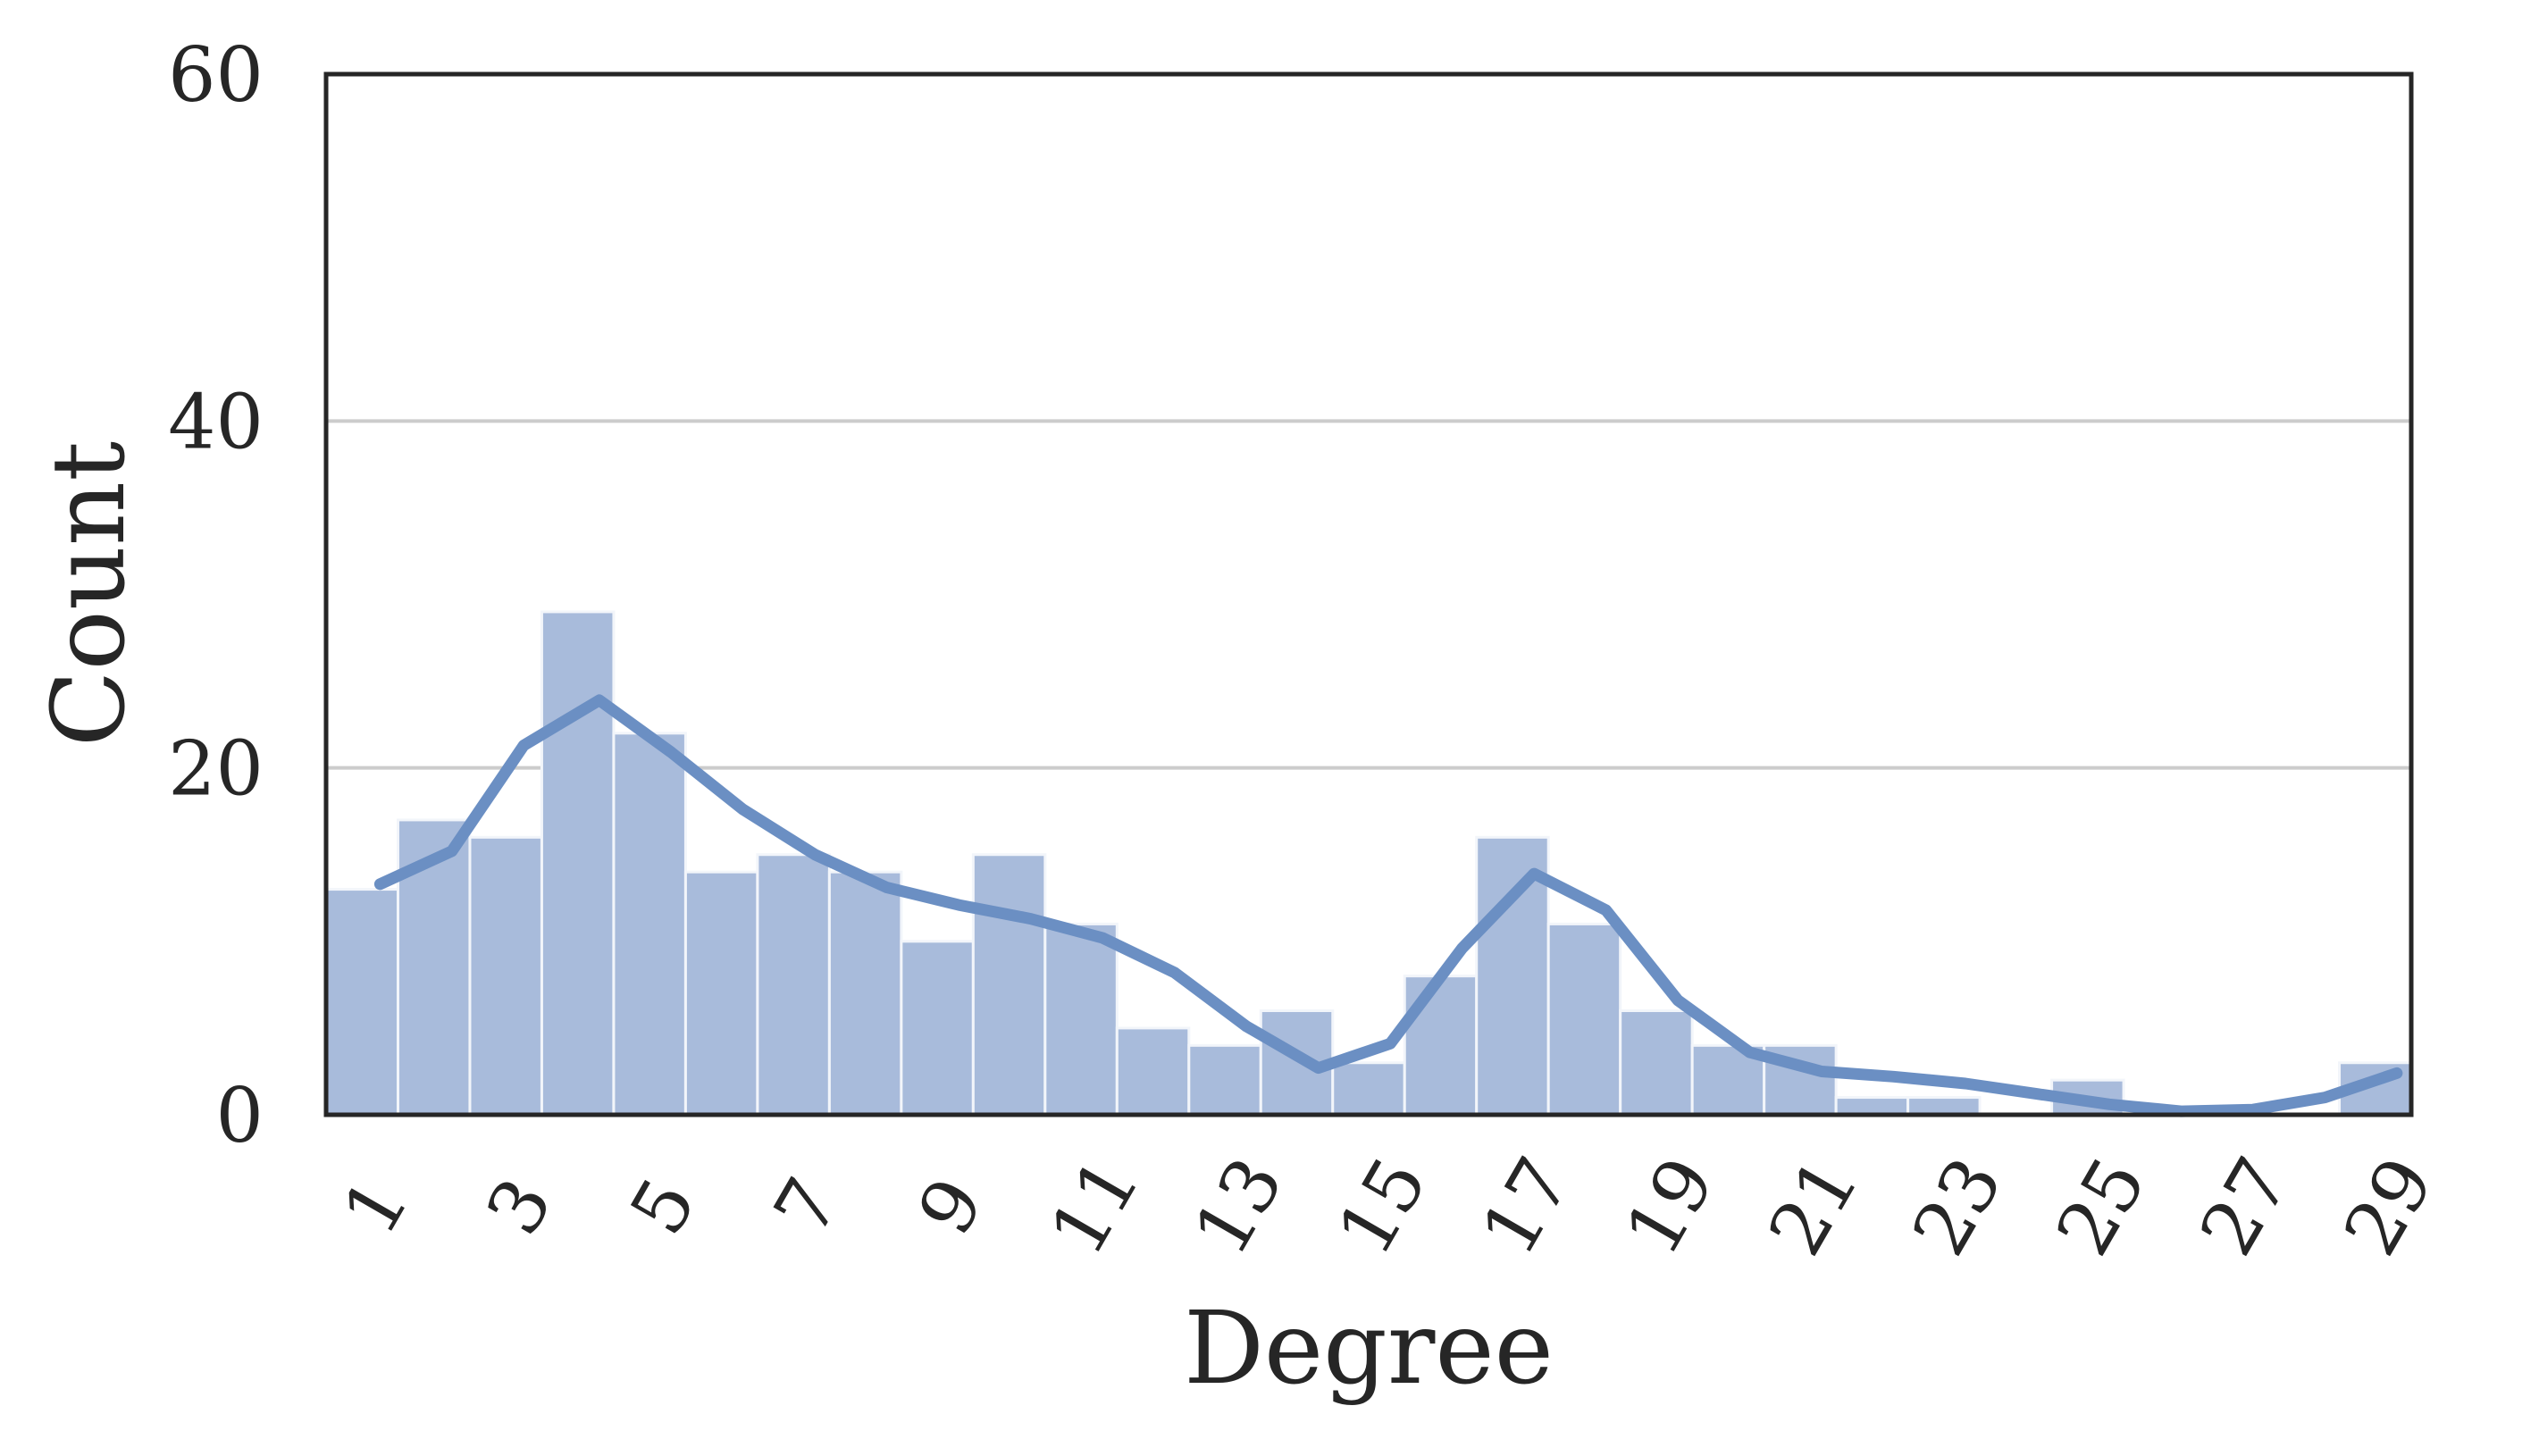 This screenshot has width=2539, height=1456. What do you see at coordinates (2245, 1206) in the screenshot?
I see `x-tick-27: 27` at bounding box center [2245, 1206].